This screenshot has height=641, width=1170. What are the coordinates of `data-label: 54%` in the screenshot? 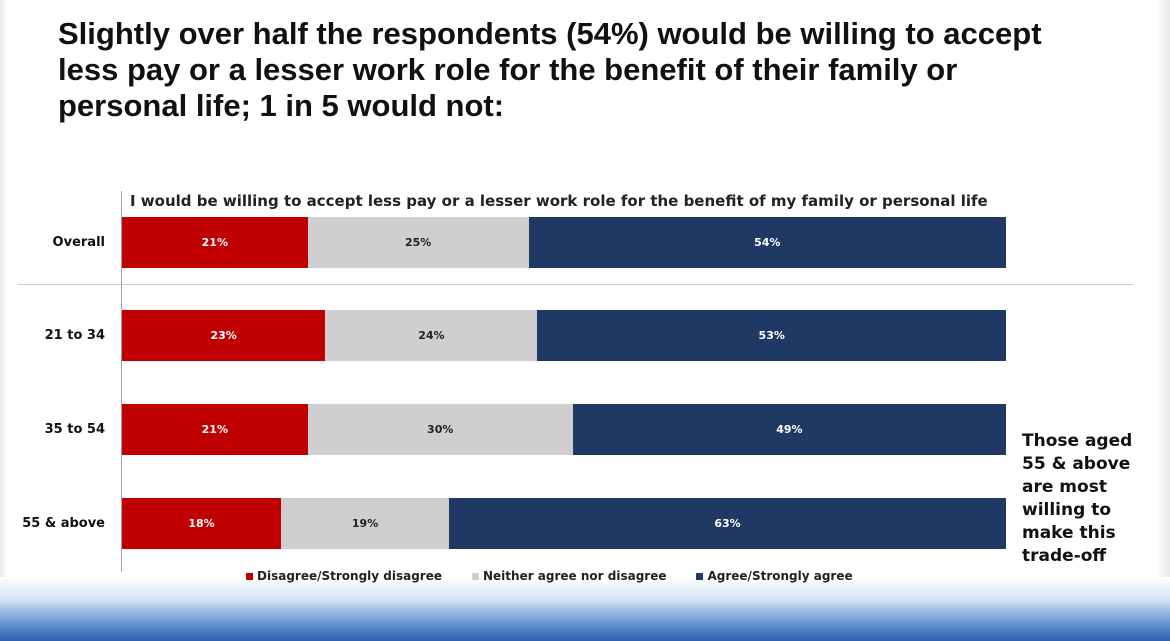 It's located at (767, 242).